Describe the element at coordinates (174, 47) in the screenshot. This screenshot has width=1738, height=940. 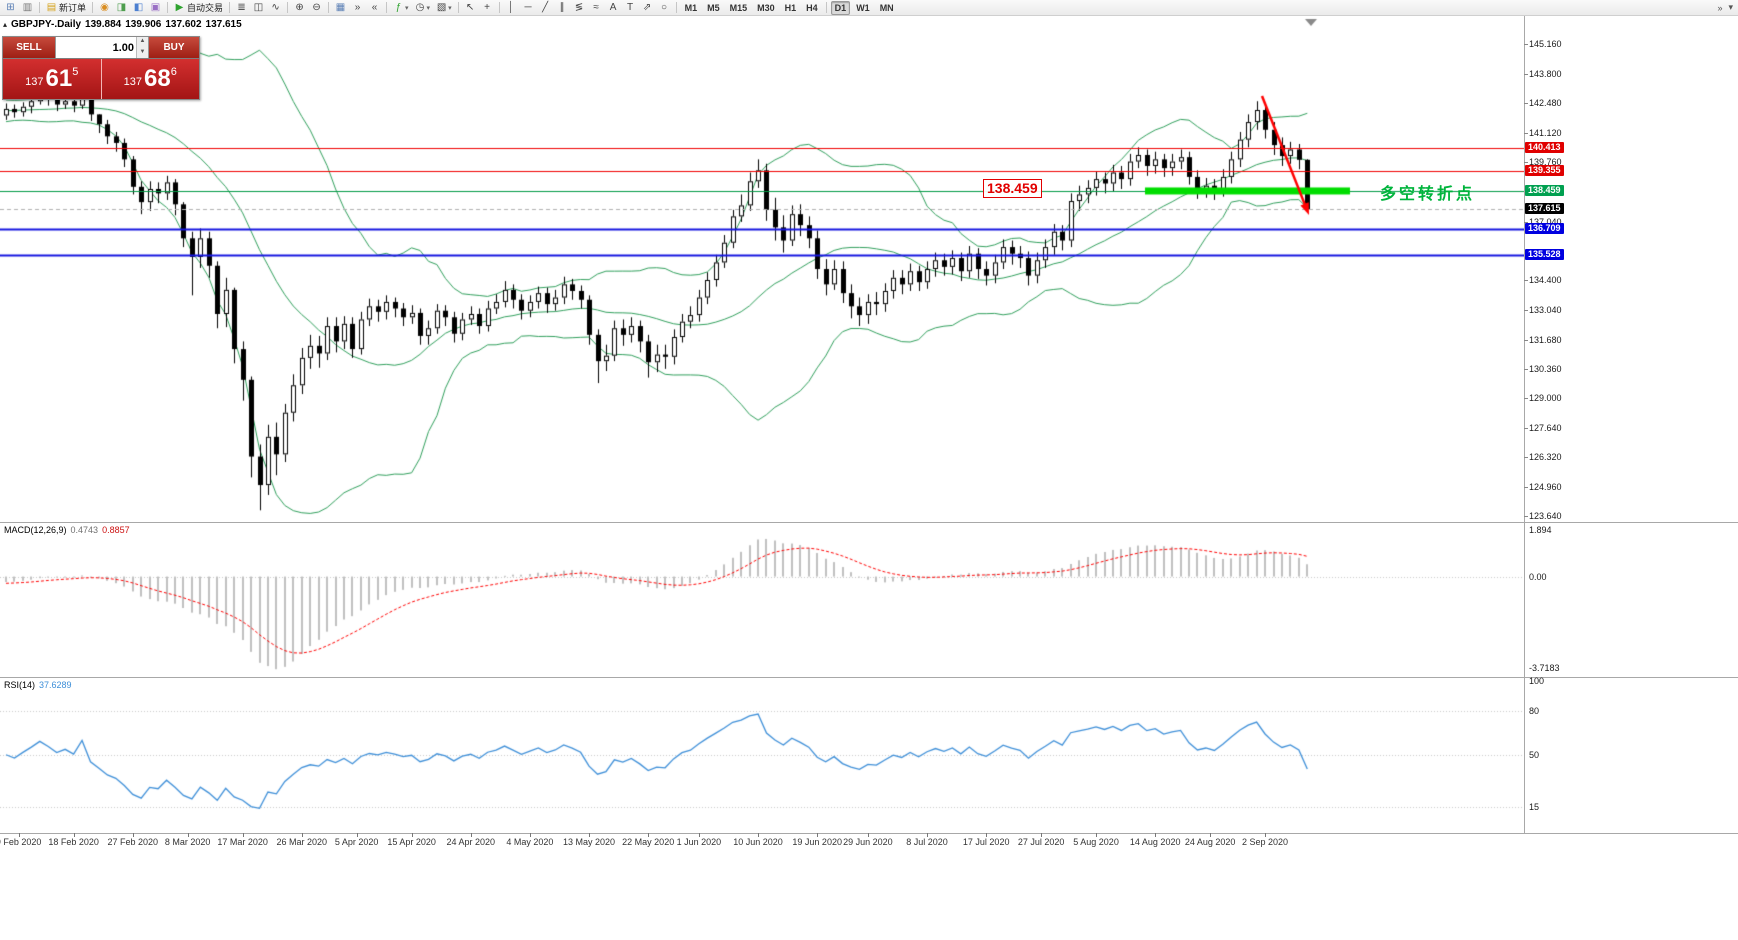
I see `buy-button: BUY` at that location.